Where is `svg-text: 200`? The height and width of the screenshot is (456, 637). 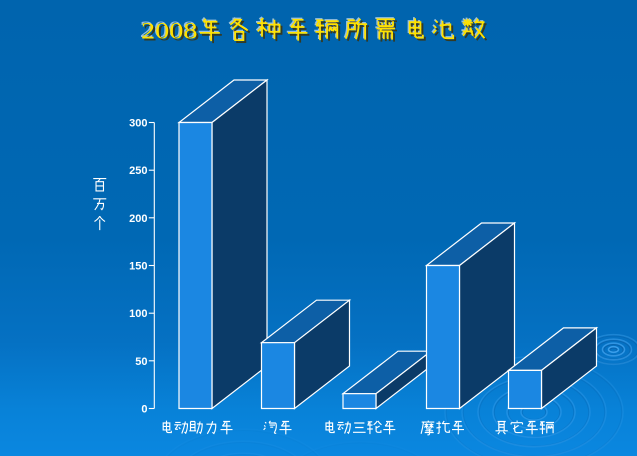 svg-text: 200 is located at coordinates (138, 219).